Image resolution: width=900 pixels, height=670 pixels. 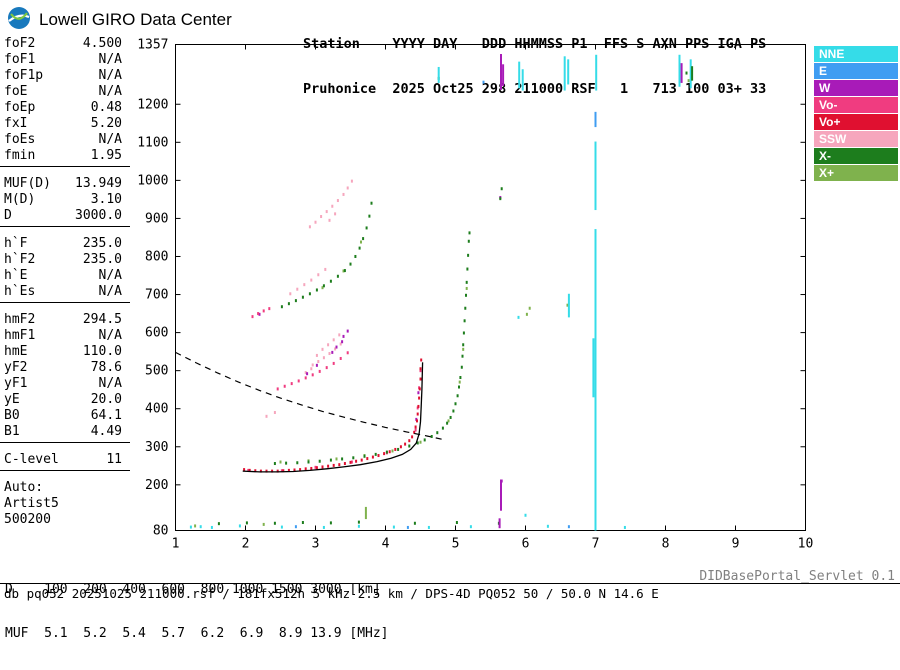 I want to click on param-label: h`F, so click(x=16, y=243).